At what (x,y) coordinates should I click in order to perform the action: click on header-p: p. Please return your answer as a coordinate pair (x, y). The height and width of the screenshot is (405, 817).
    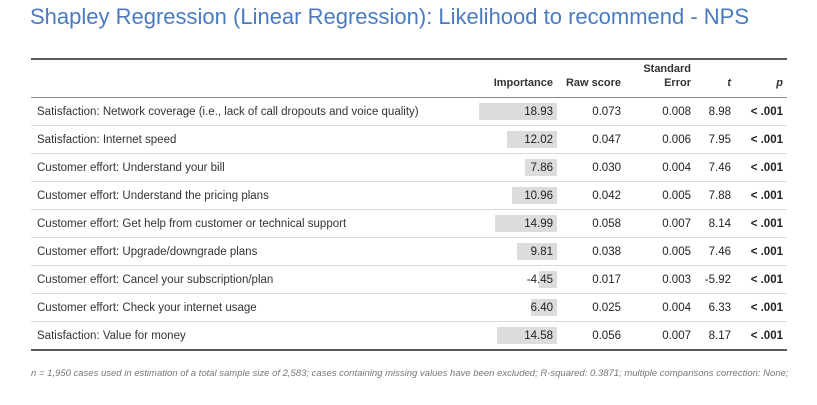
    Looking at the image, I should click on (761, 79).